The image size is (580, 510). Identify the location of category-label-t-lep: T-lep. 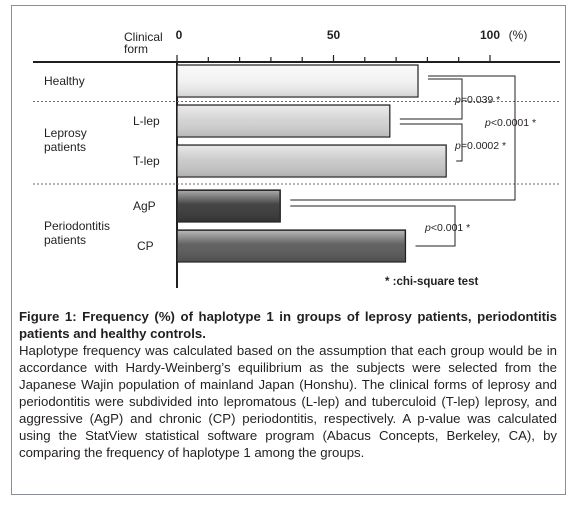
(146, 161).